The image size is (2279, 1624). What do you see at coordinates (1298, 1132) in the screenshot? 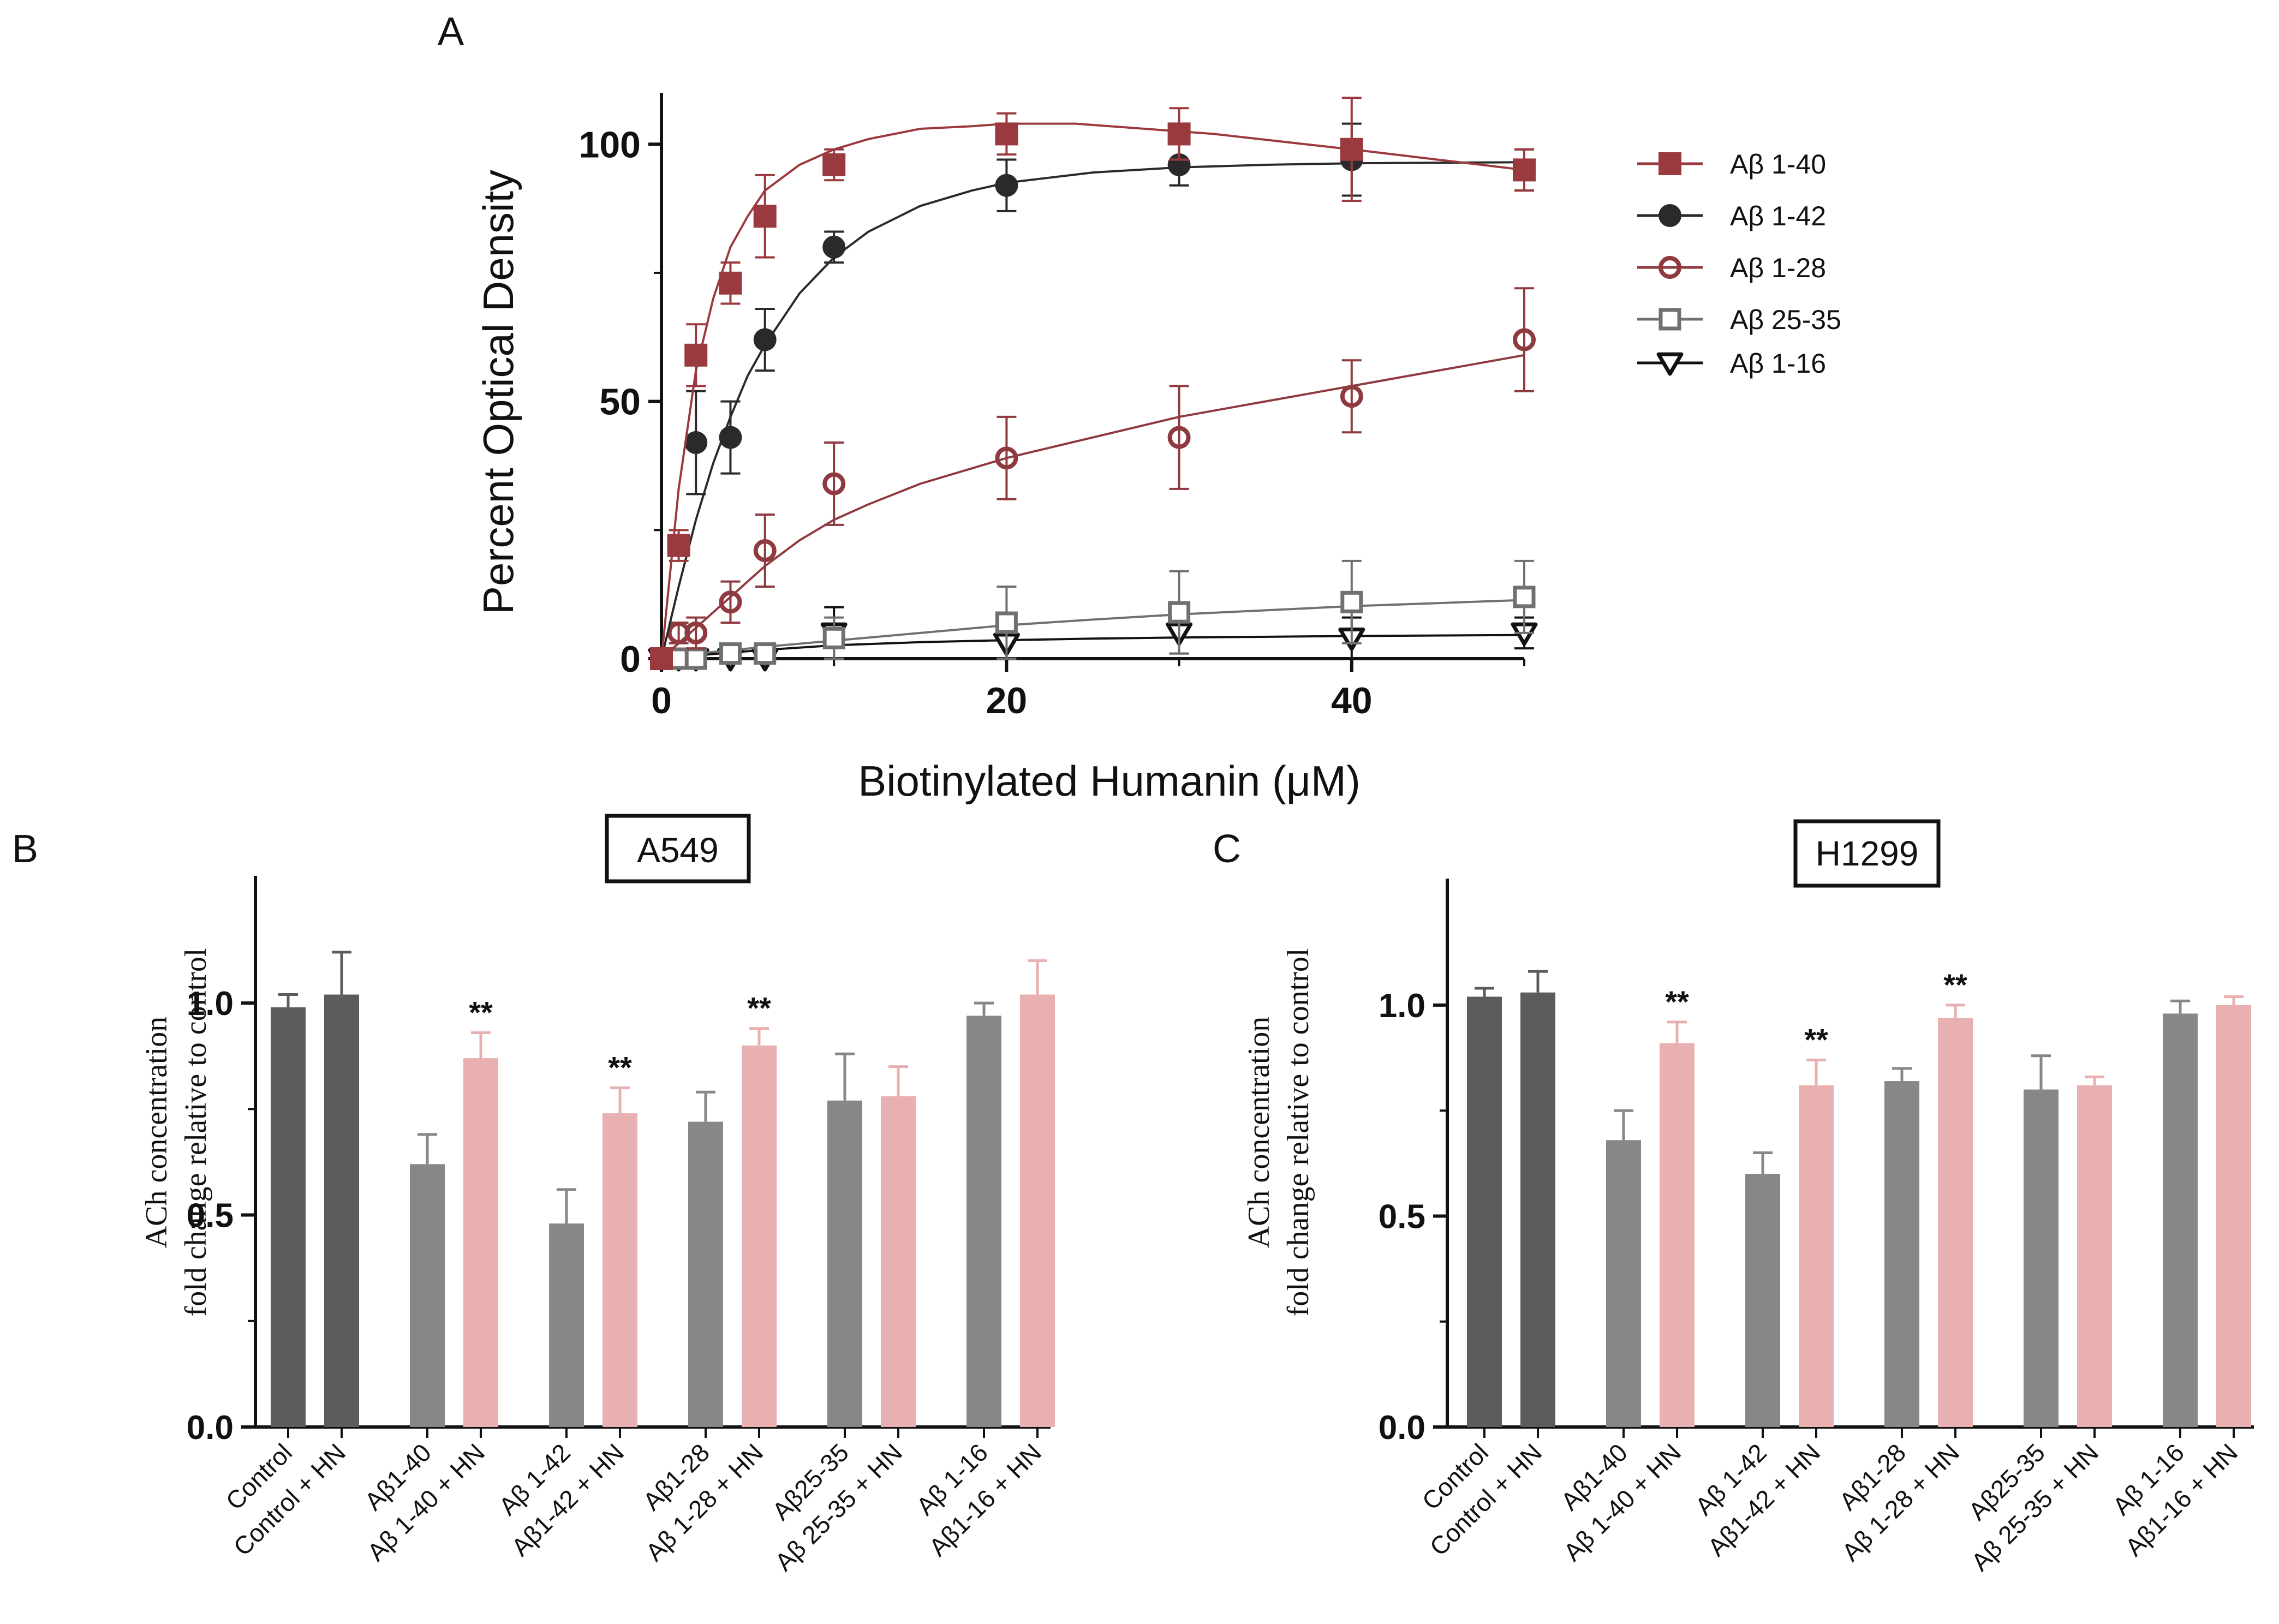
I see `chart-c-y-axis-label-line: fold change relative to control` at bounding box center [1298, 1132].